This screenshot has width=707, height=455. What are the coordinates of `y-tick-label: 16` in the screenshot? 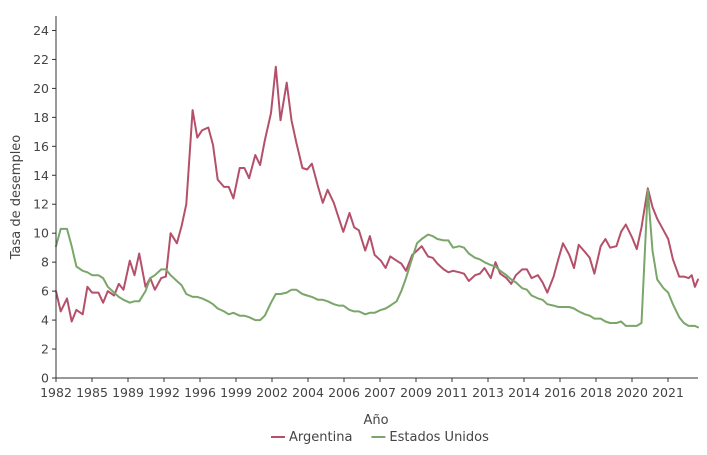 It's located at (41, 146).